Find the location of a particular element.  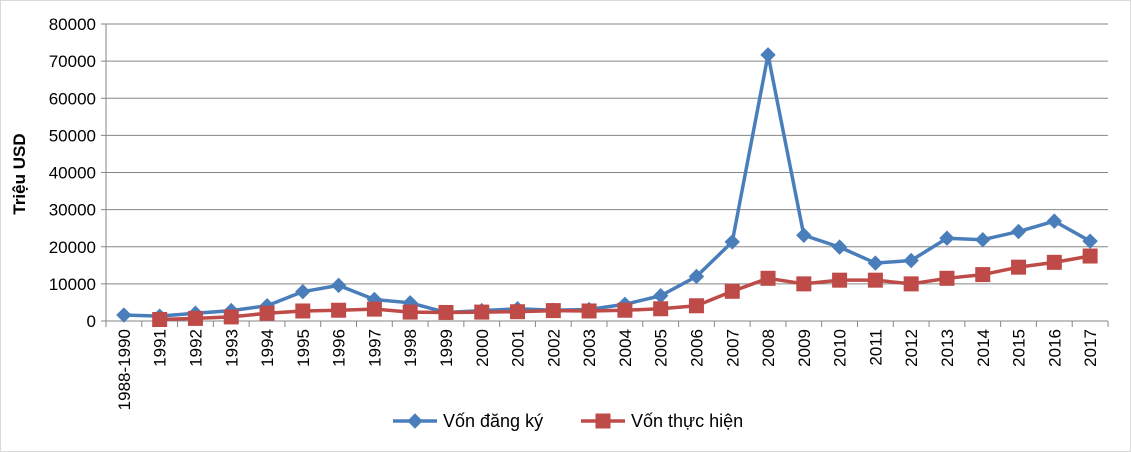

x-tick-label: 2015 is located at coordinates (1019, 348).